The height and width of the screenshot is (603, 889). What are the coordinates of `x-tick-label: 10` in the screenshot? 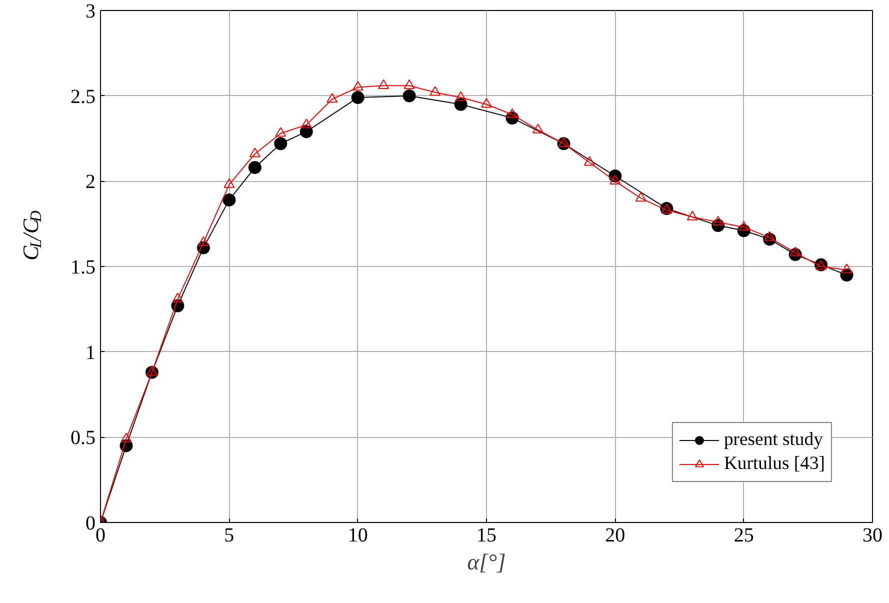 It's located at (358, 535).